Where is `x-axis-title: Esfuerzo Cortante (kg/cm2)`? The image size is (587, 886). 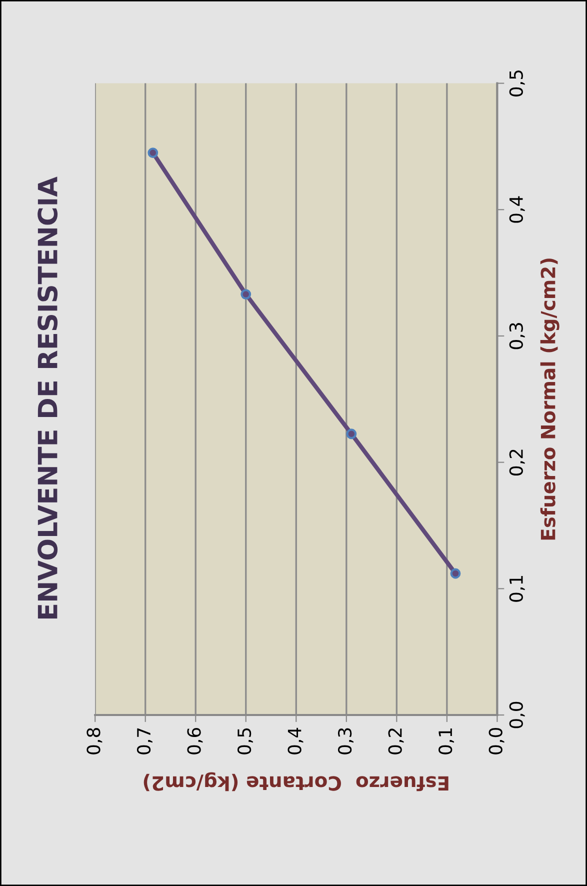
x-axis-title: Esfuerzo Cortante (kg/cm2) is located at coordinates (296, 782).